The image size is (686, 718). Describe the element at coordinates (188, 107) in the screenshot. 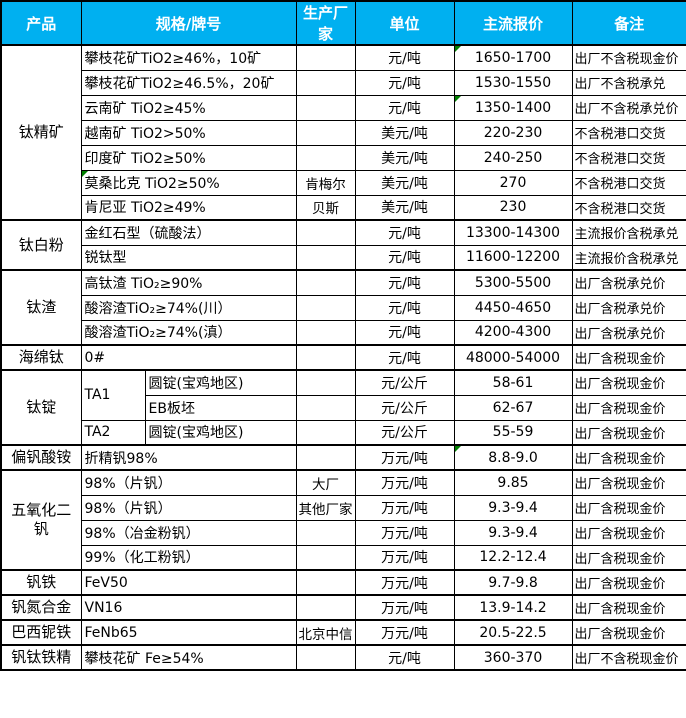

I see `spec-cell: 云南矿 TiO2≥45%` at that location.